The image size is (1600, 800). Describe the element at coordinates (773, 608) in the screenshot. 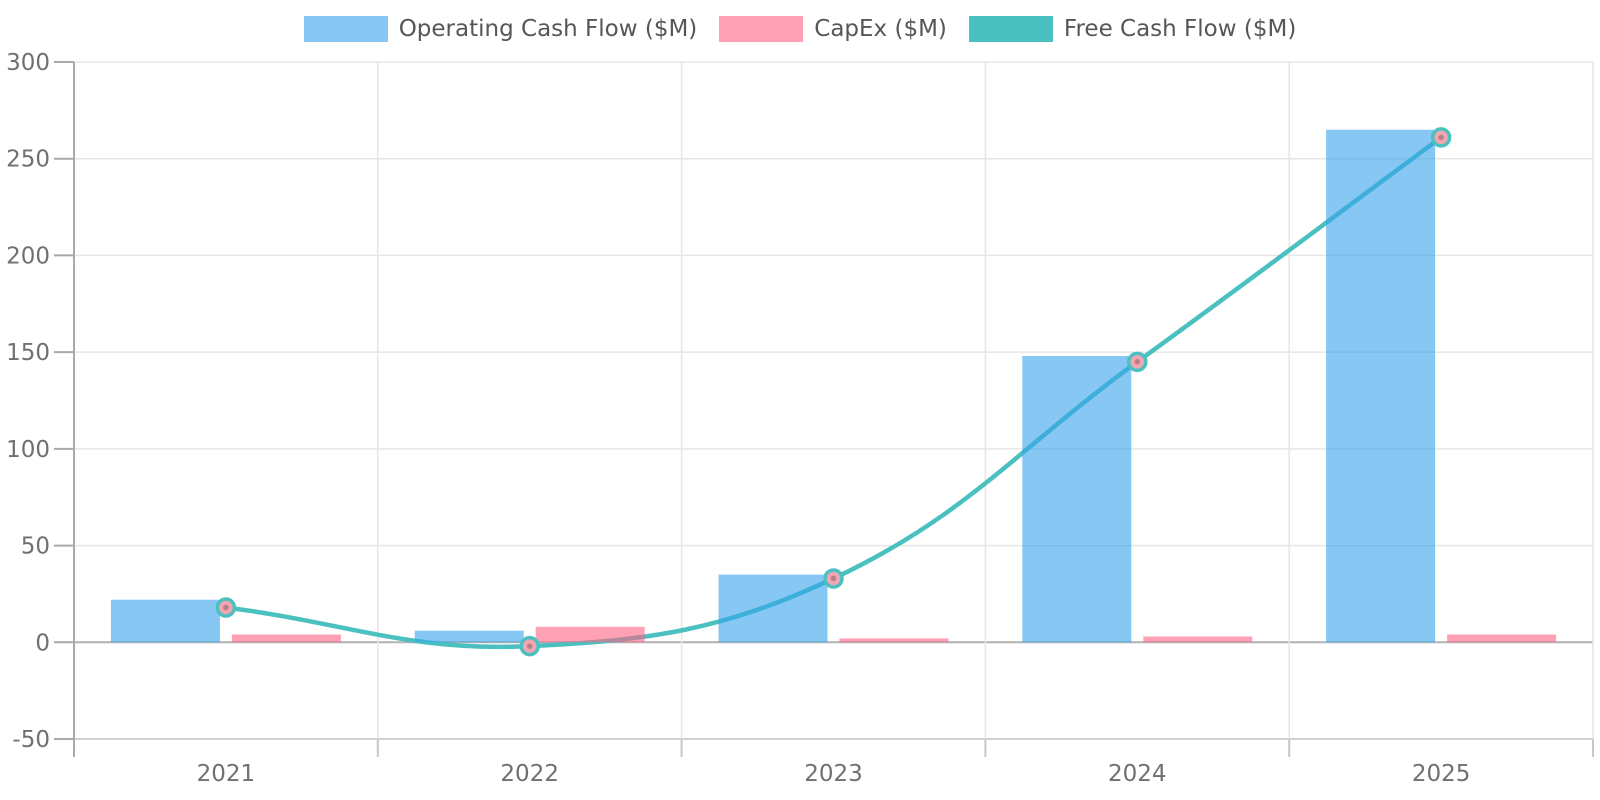

I see `bar-operating-cash-flow-m-2023` at that location.